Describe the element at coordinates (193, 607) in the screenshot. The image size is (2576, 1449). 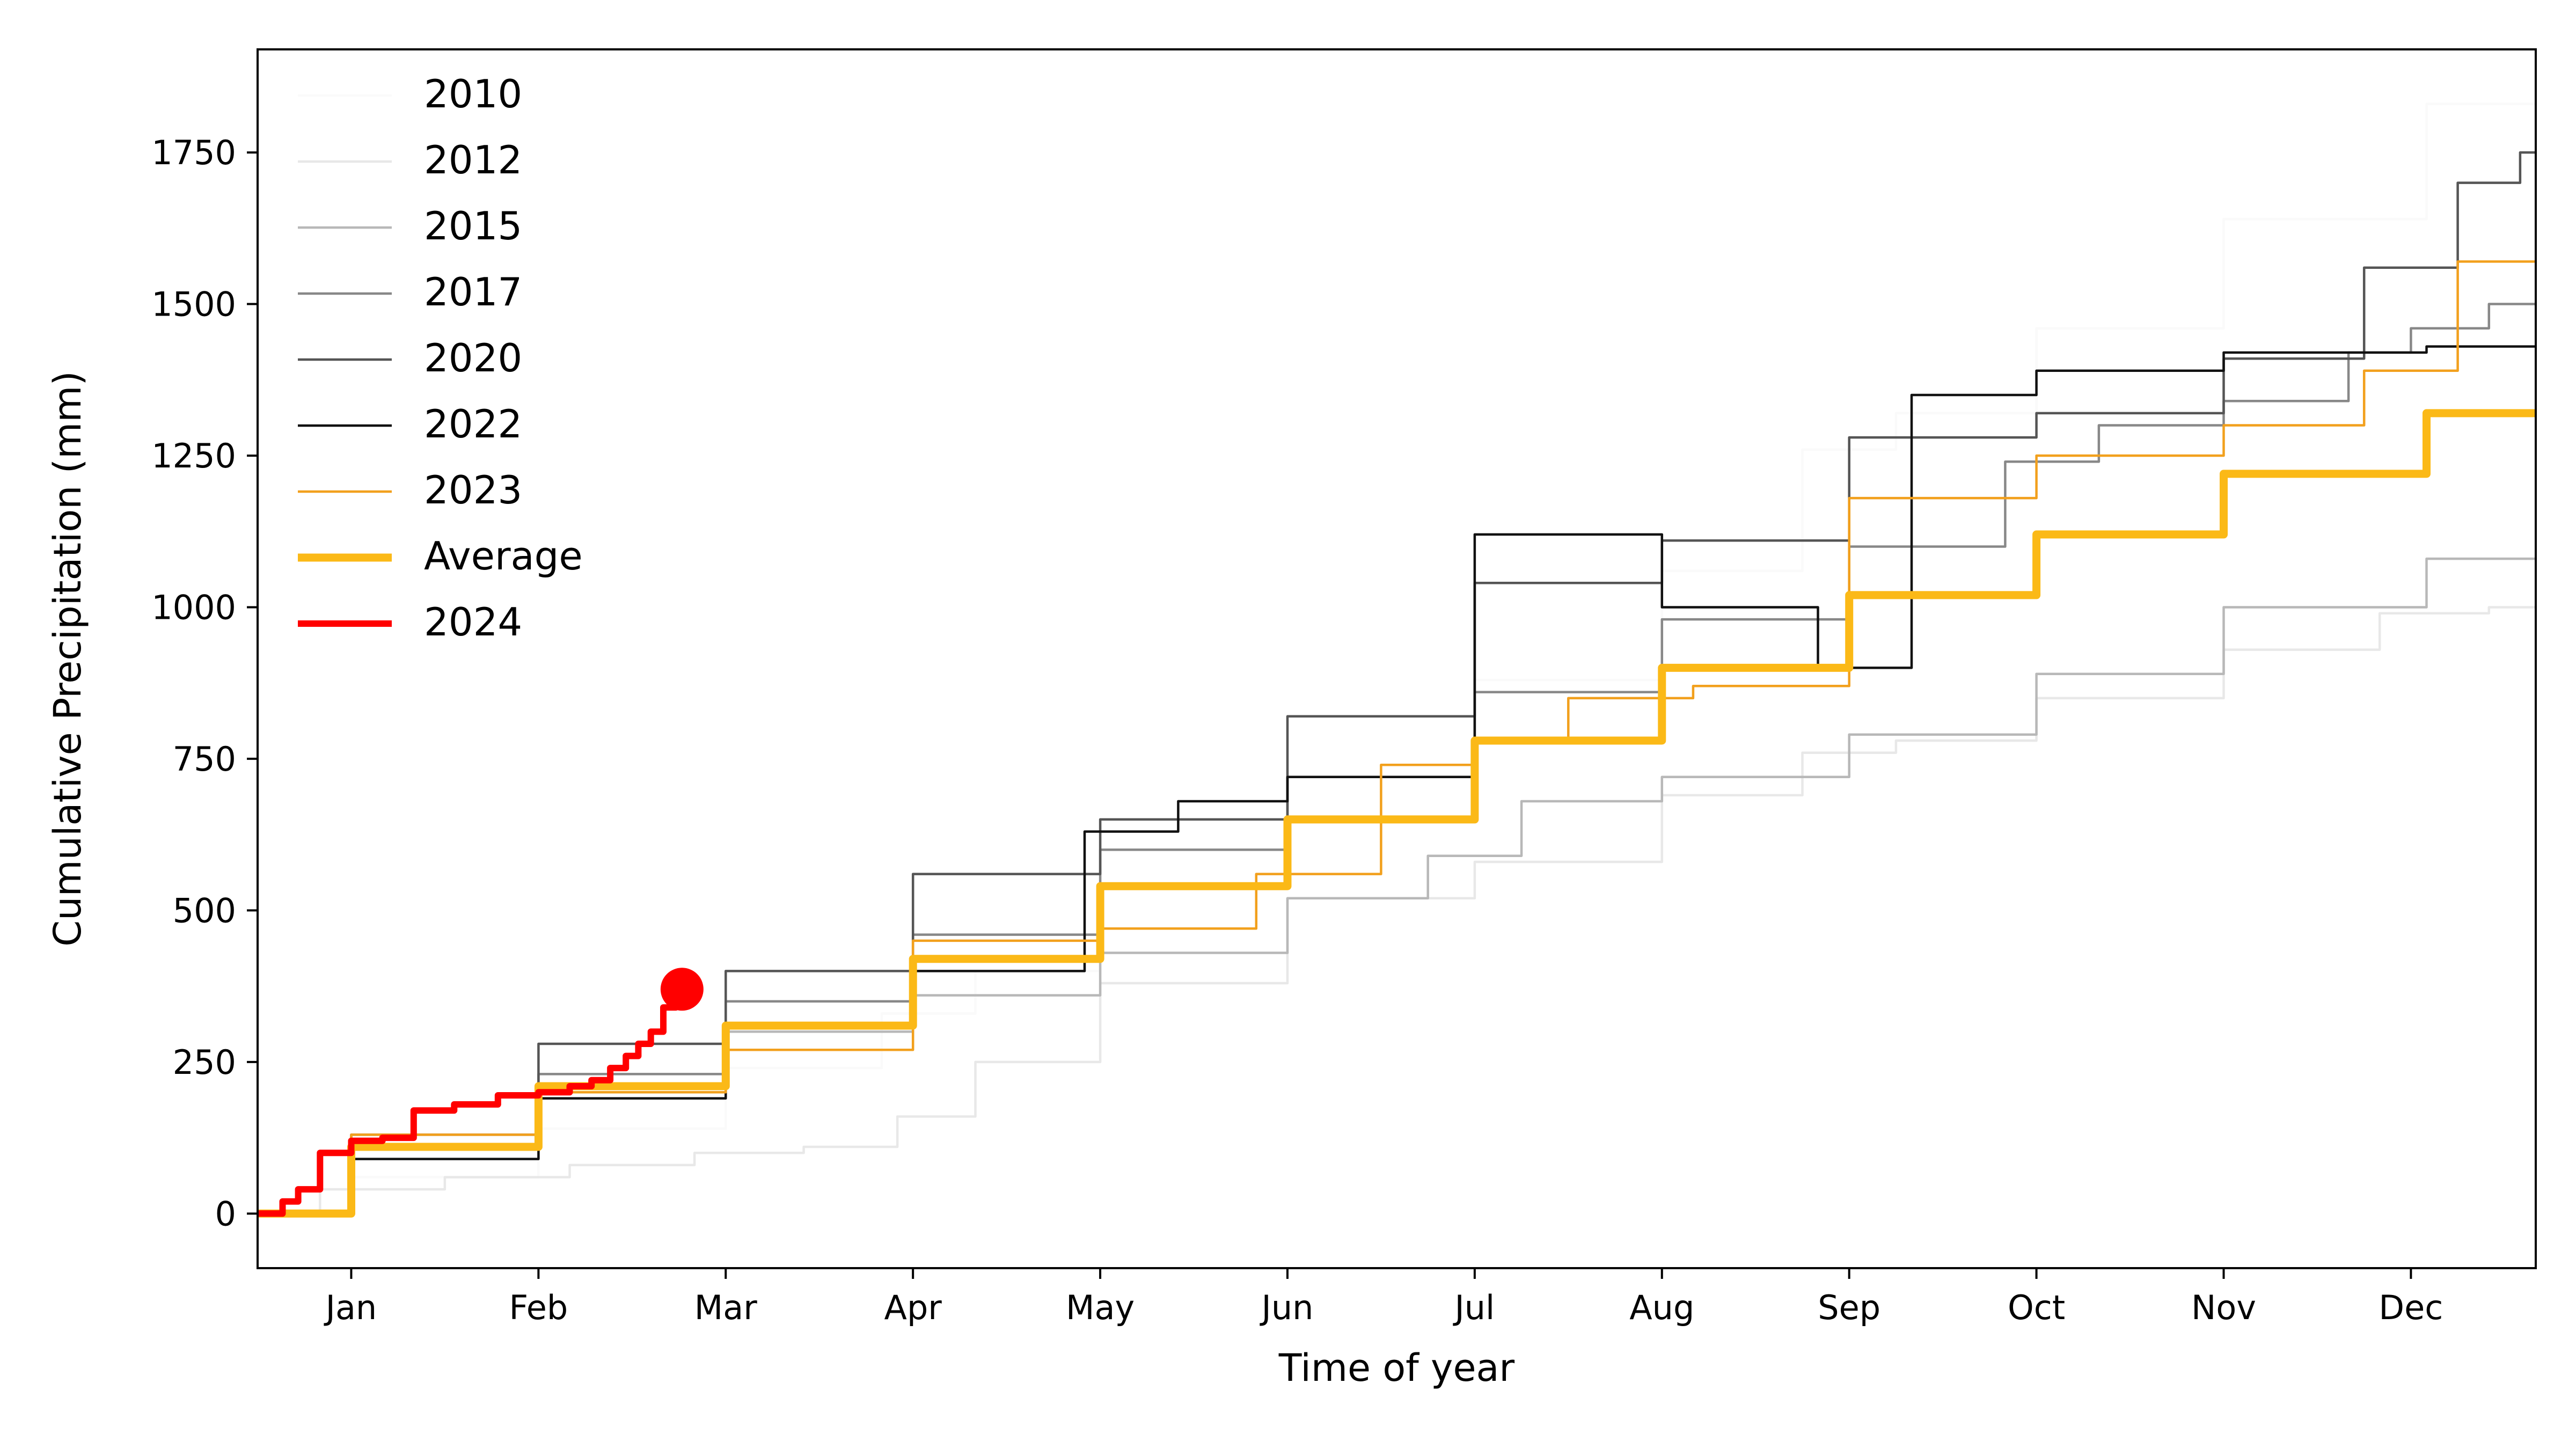
I see `y-tick-label-1000: 1000` at that location.